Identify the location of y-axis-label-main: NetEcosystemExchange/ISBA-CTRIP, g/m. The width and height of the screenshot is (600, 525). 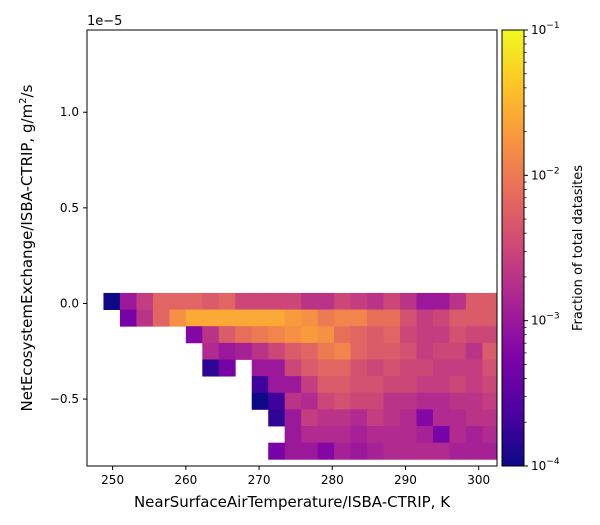
(27, 258).